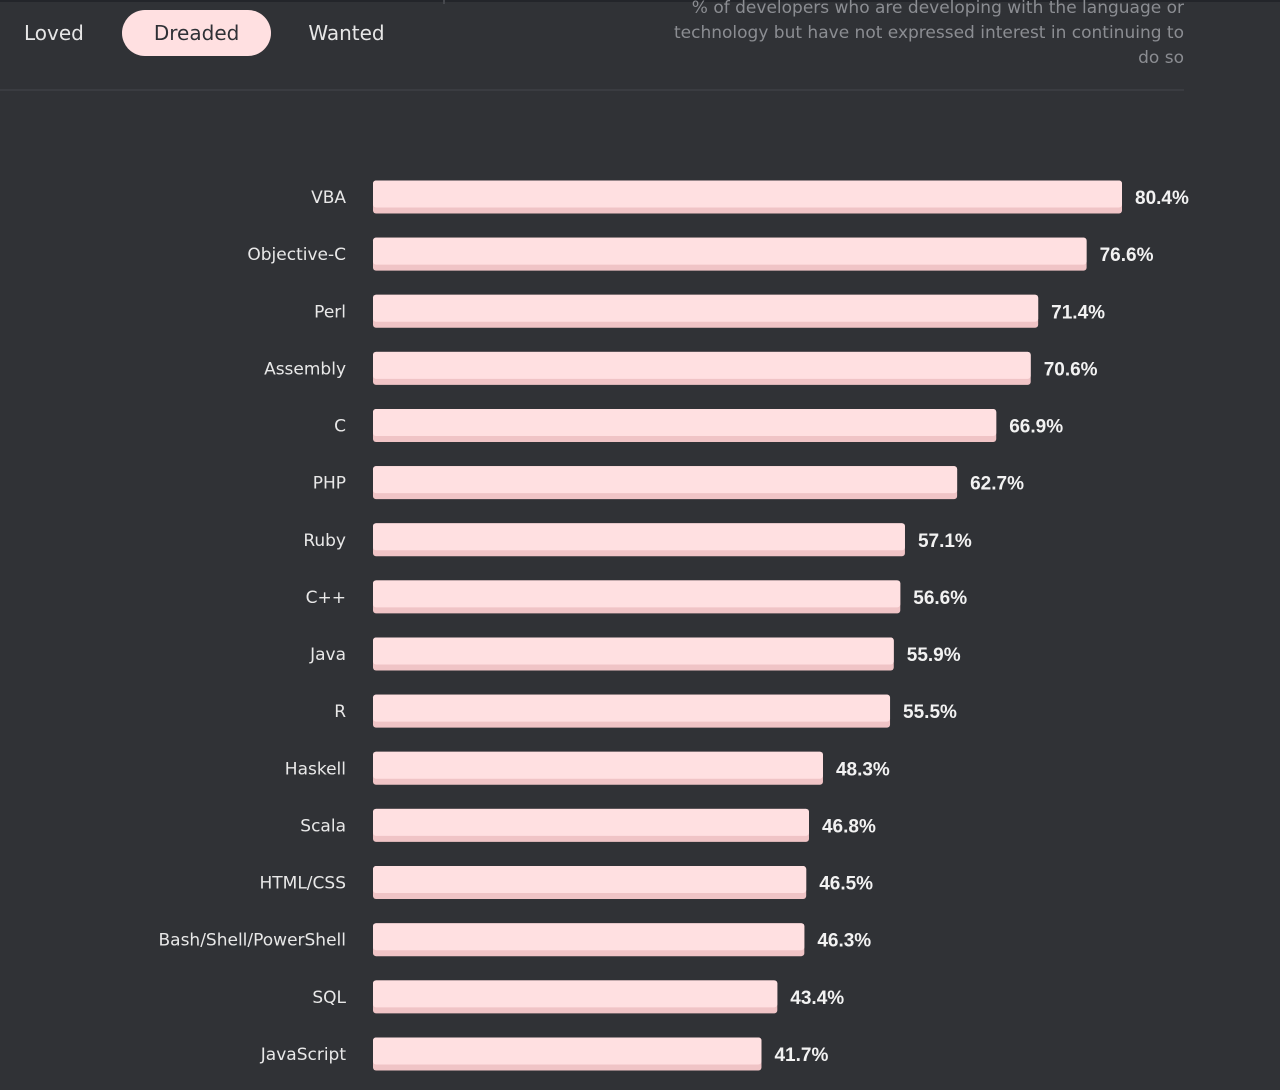  I want to click on category-label: Perl, so click(330, 312).